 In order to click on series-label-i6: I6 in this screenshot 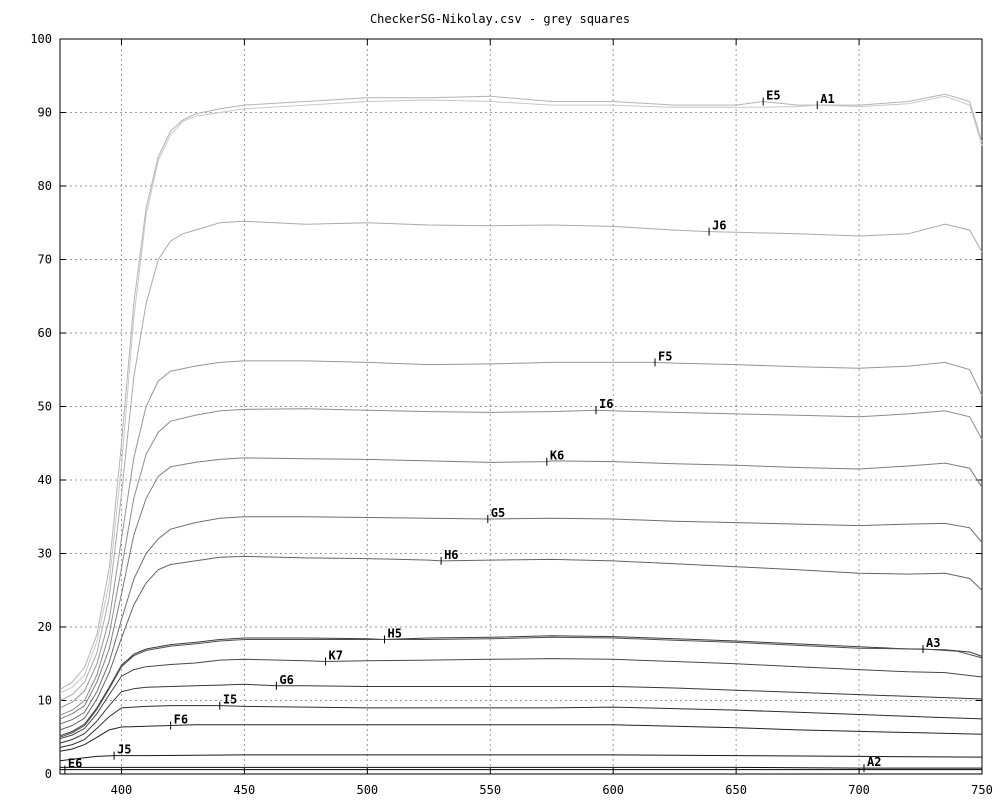, I will do `click(606, 404)`.